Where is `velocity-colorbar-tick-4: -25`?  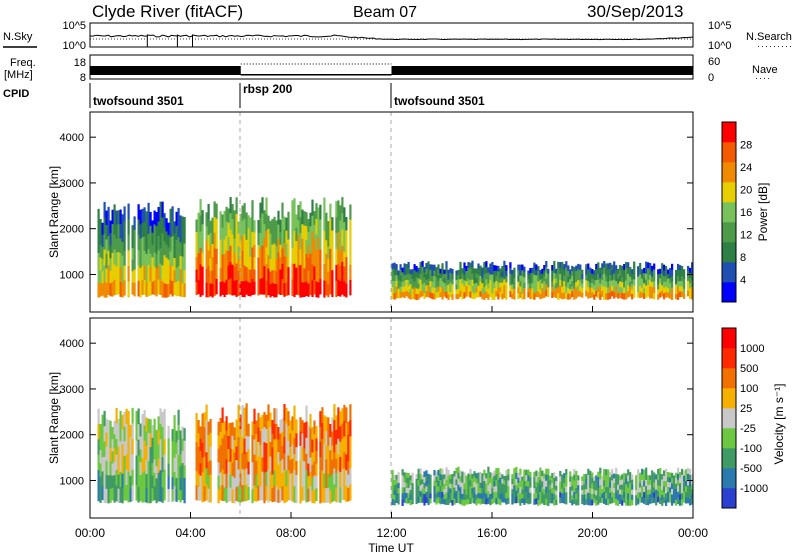
velocity-colorbar-tick-4: -25 is located at coordinates (748, 429).